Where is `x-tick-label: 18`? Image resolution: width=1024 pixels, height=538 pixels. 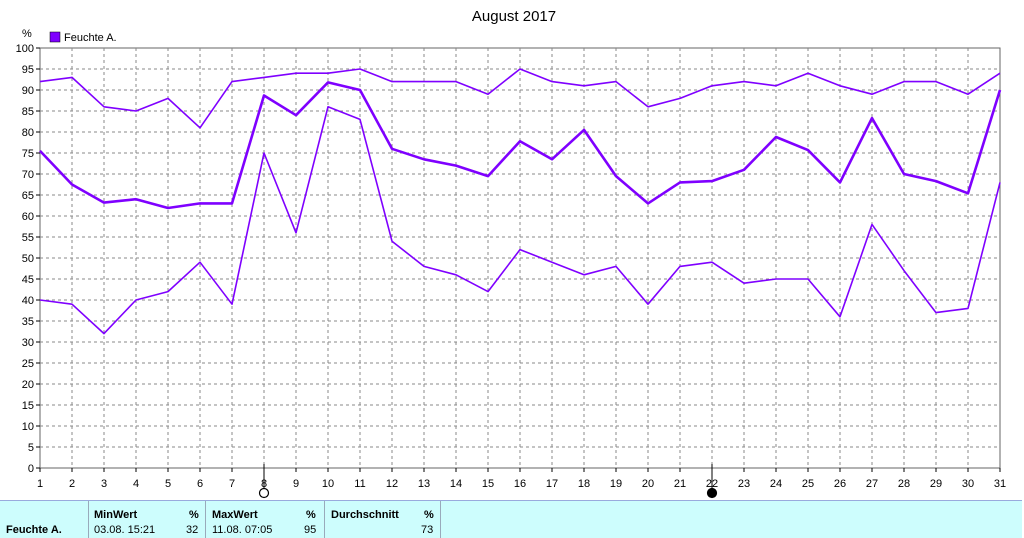
x-tick-label: 18 is located at coordinates (584, 484).